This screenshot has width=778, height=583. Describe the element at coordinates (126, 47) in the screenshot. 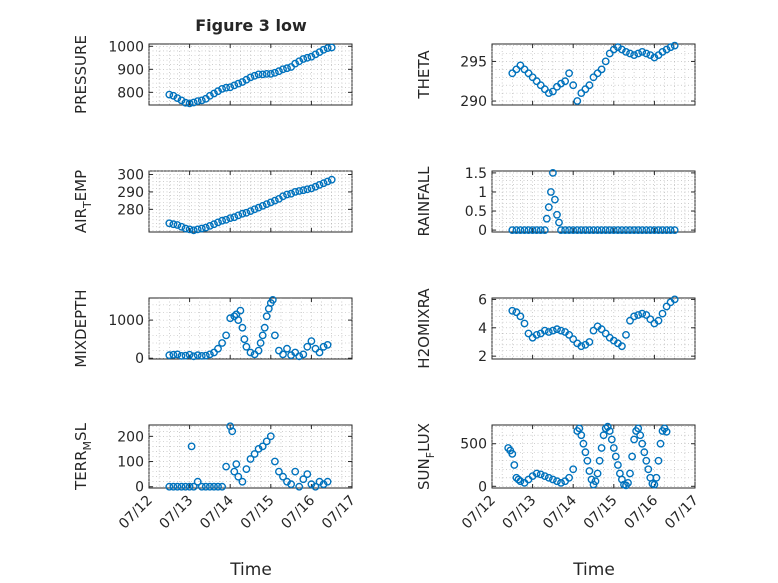

I see `y-tick-label: 1000` at that location.